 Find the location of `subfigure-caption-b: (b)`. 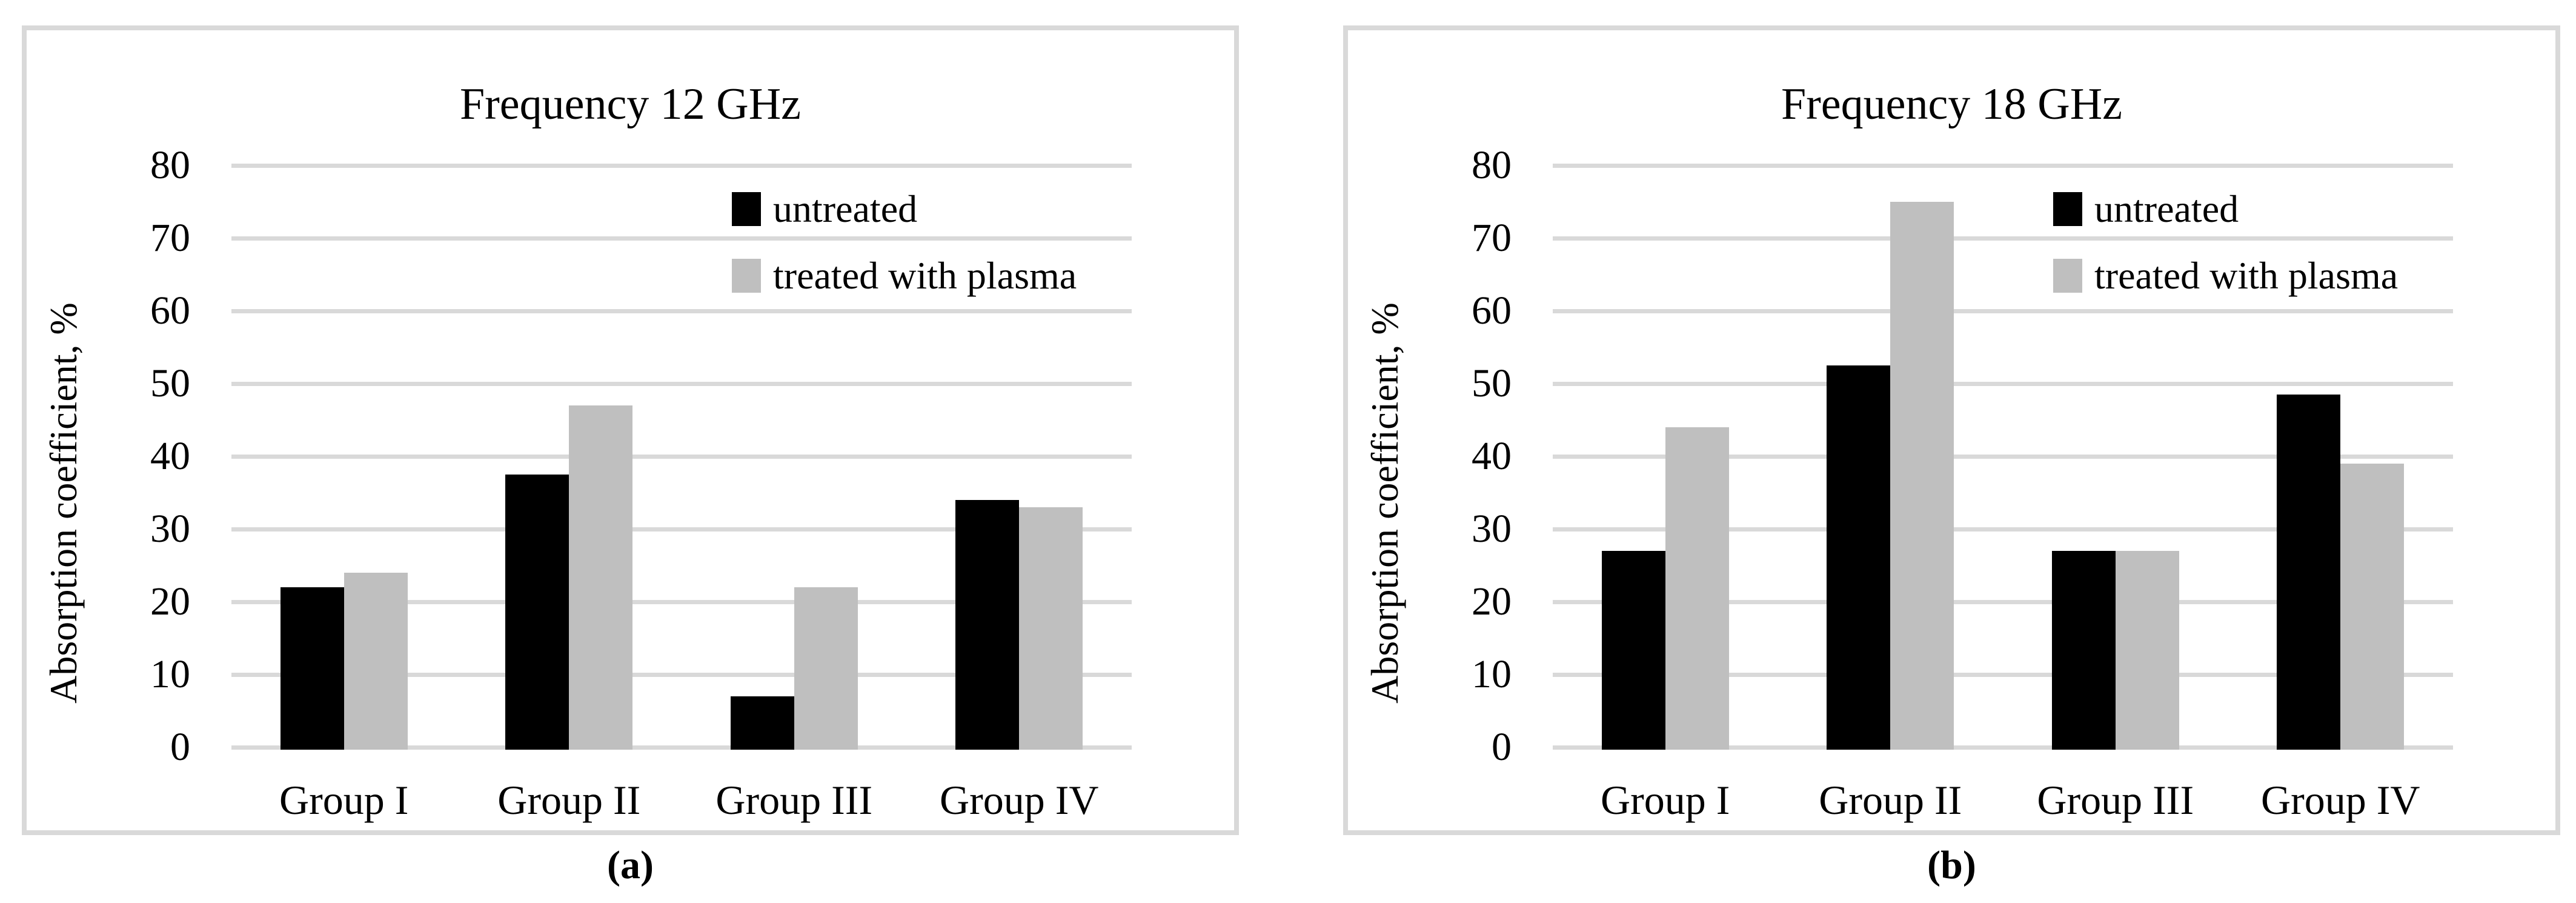

subfigure-caption-b: (b) is located at coordinates (1951, 865).